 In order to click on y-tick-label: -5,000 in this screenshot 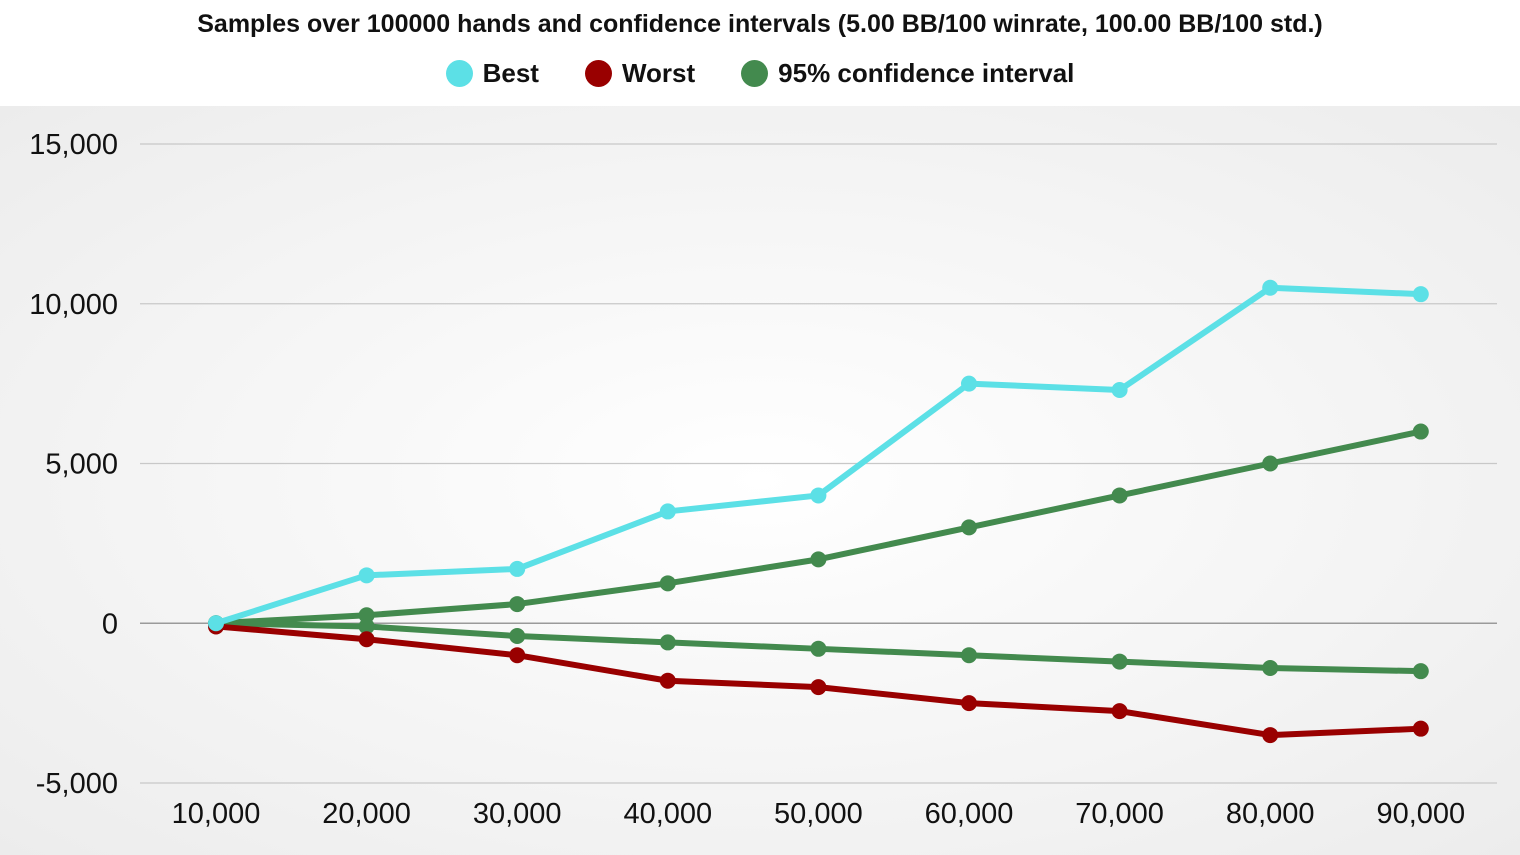, I will do `click(77, 784)`.